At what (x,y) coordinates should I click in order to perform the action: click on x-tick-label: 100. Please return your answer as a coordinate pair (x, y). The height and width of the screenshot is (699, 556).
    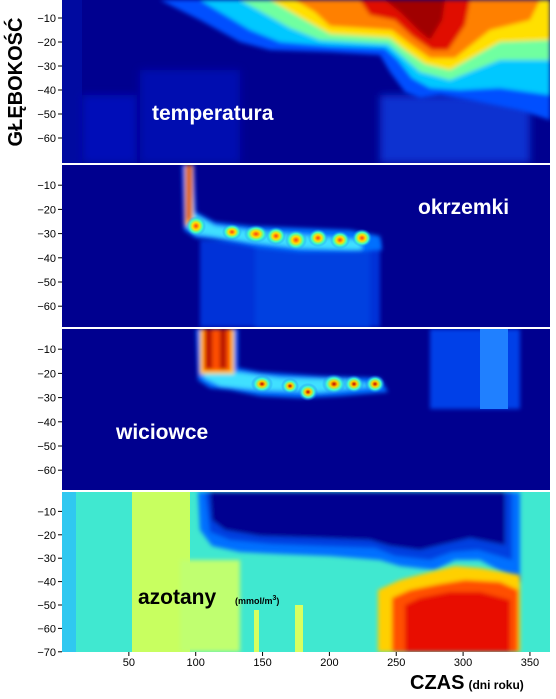
    Looking at the image, I should click on (196, 663).